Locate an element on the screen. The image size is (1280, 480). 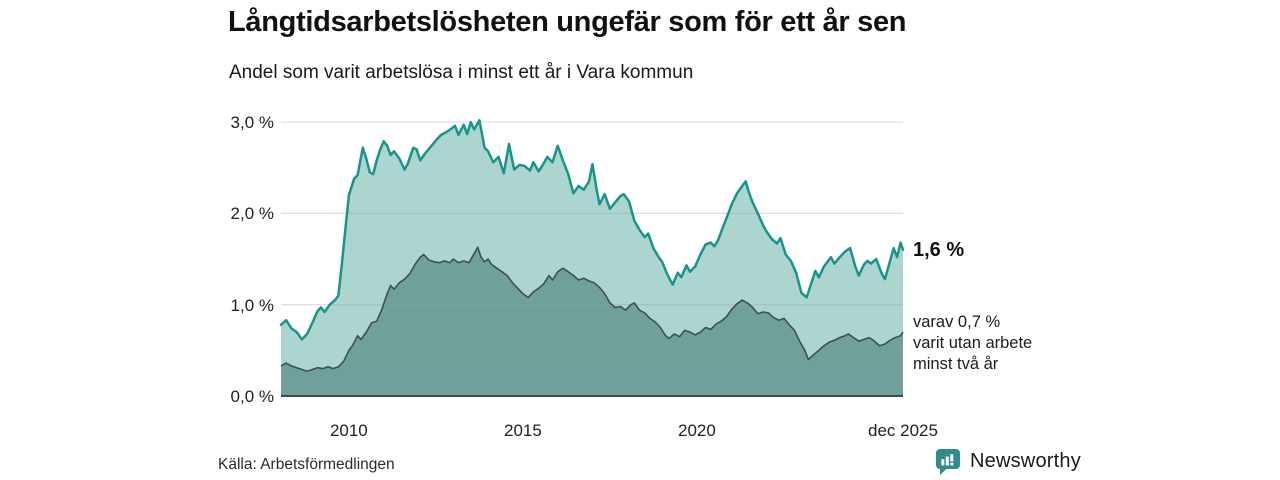
newsworthy-logo: Newsworthy is located at coordinates (1007, 461).